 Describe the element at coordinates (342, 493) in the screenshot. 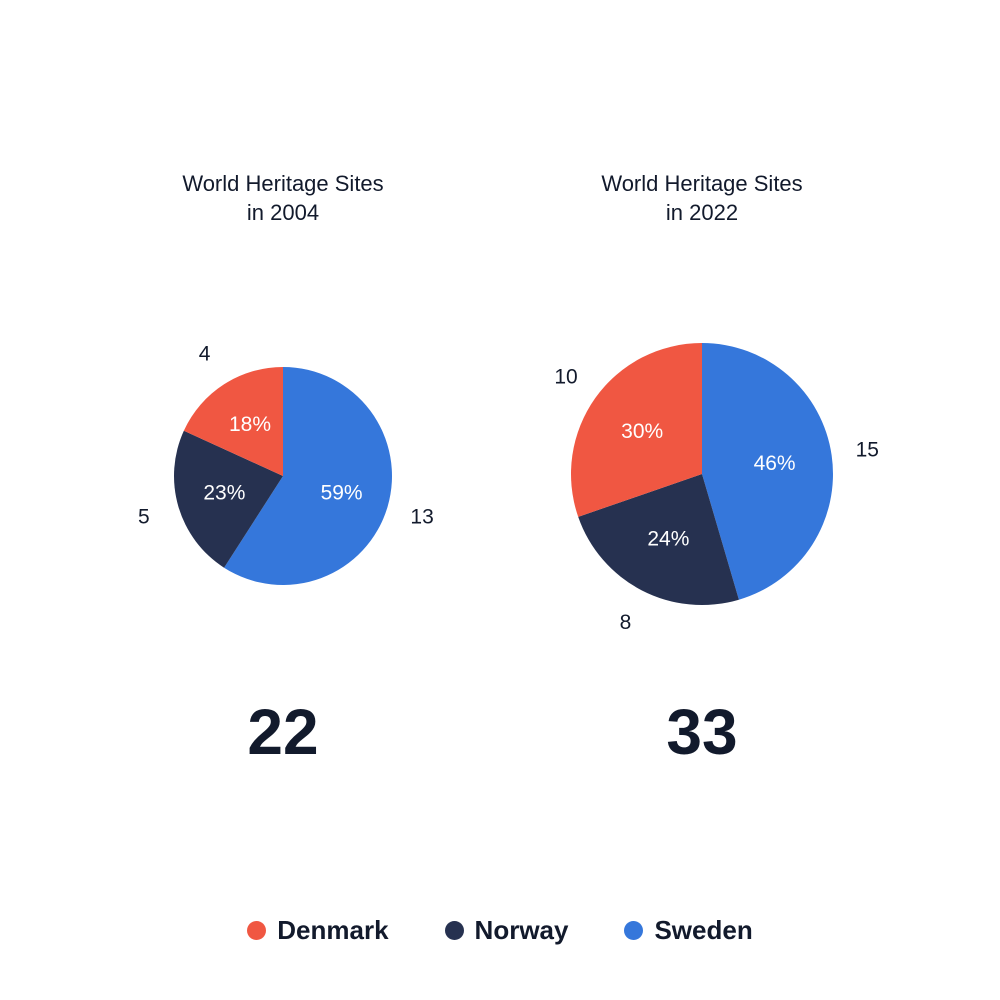

I see `pie-percent-label-2004-sweden: 59%` at that location.